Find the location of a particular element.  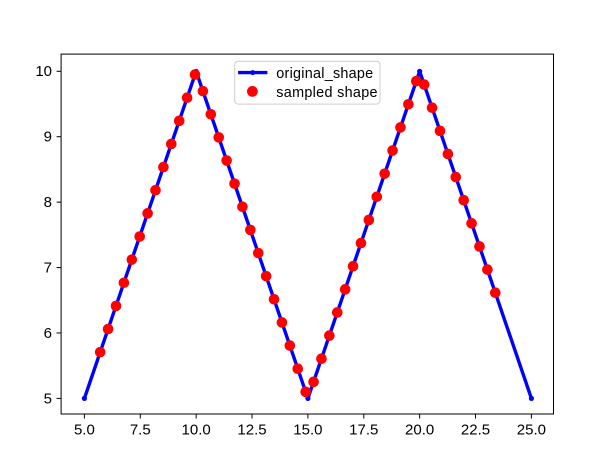

svg-text: 7.5 is located at coordinates (140, 429).